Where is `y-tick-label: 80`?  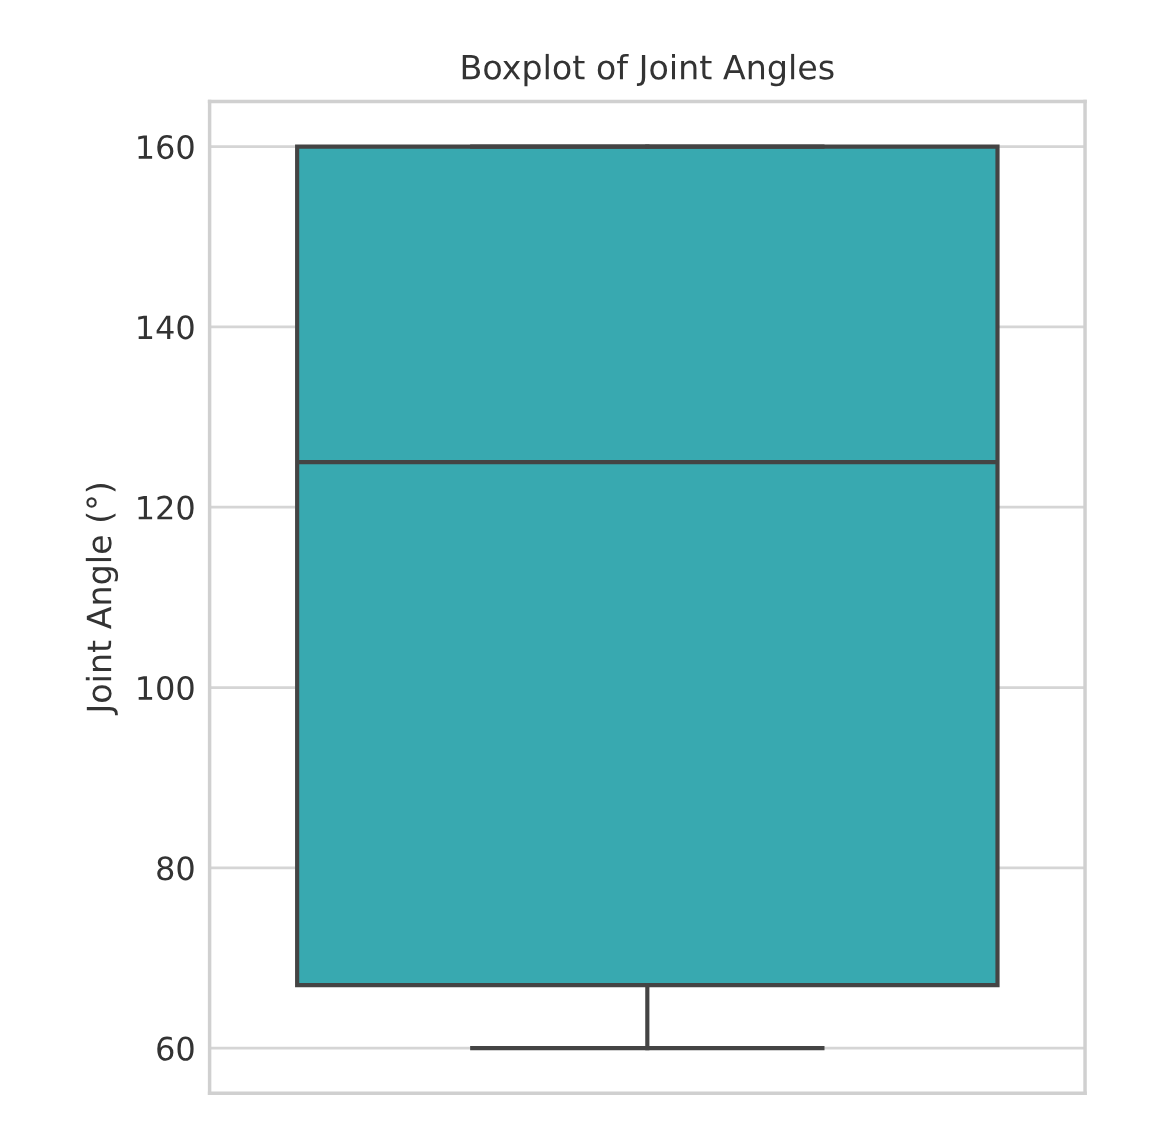 y-tick-label: 80 is located at coordinates (175, 868).